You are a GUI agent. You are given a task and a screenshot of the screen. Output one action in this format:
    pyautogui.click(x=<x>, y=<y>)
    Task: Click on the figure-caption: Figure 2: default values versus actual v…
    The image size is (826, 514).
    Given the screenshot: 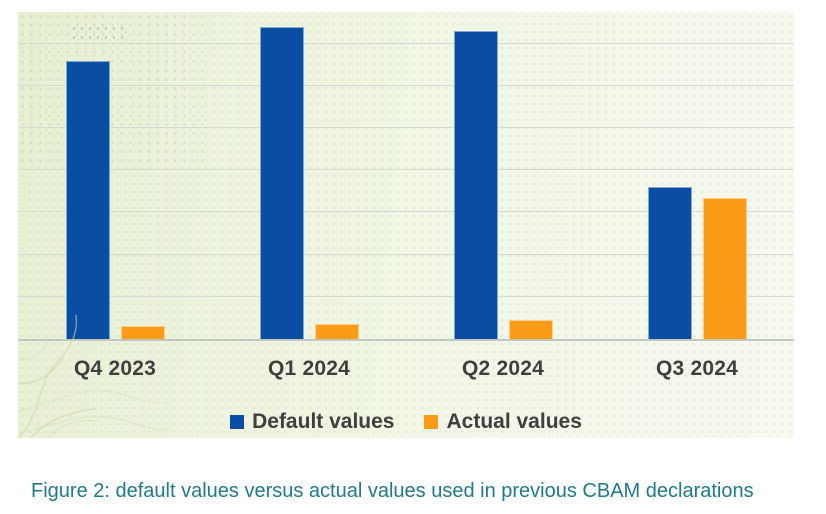 What is the action you would take?
    pyautogui.click(x=392, y=491)
    